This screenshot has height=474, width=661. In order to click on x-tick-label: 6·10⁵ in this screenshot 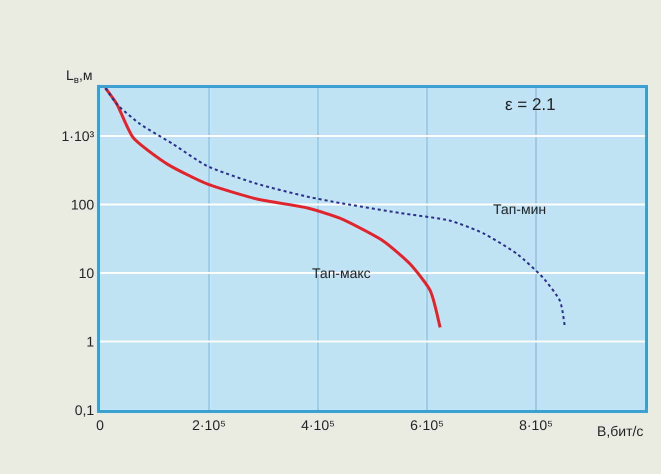, I will do `click(427, 424)`.